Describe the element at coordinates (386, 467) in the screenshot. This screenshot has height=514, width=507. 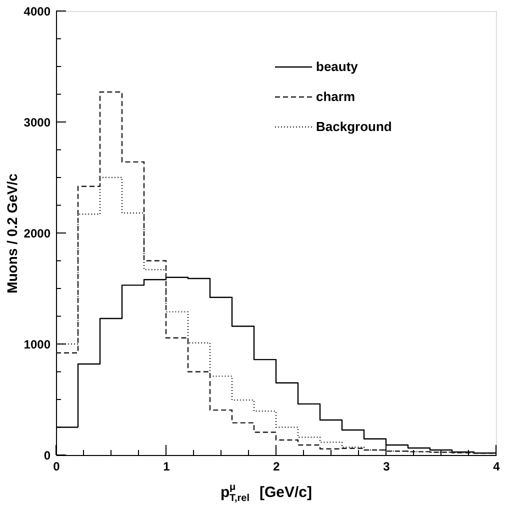
I see `x-tick-label: 3` at that location.